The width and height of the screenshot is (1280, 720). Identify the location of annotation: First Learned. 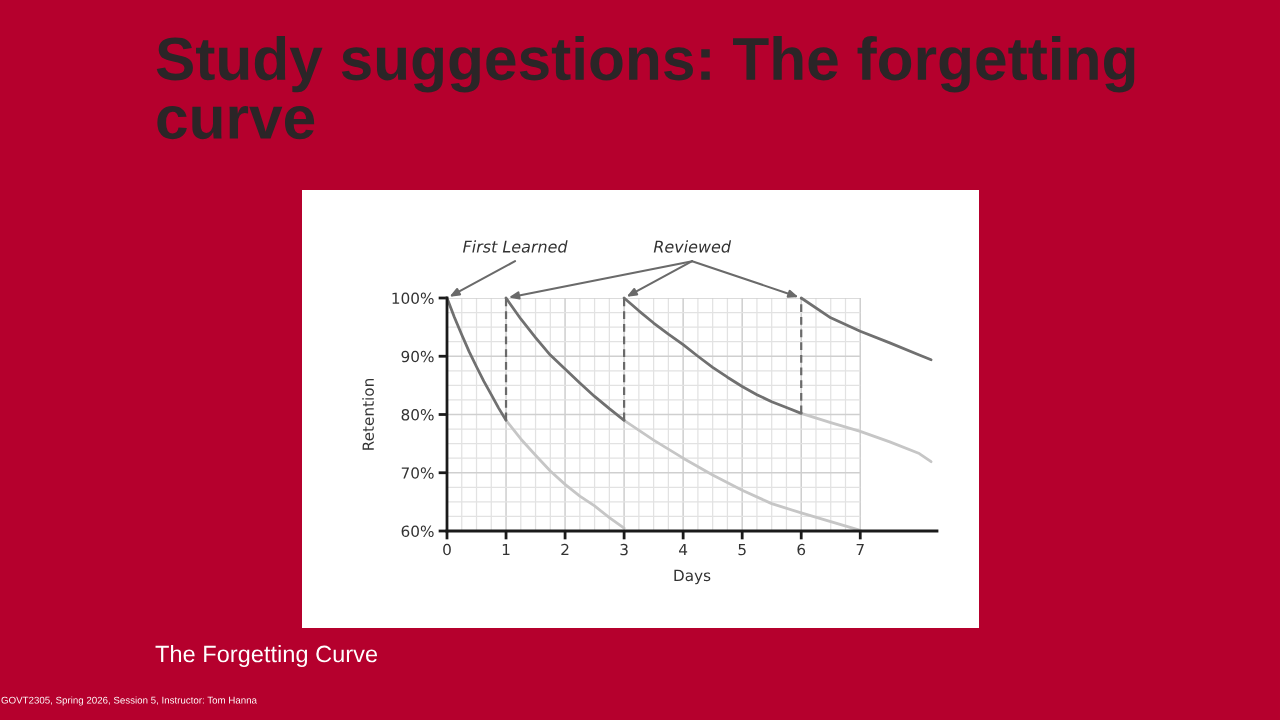
(515, 246).